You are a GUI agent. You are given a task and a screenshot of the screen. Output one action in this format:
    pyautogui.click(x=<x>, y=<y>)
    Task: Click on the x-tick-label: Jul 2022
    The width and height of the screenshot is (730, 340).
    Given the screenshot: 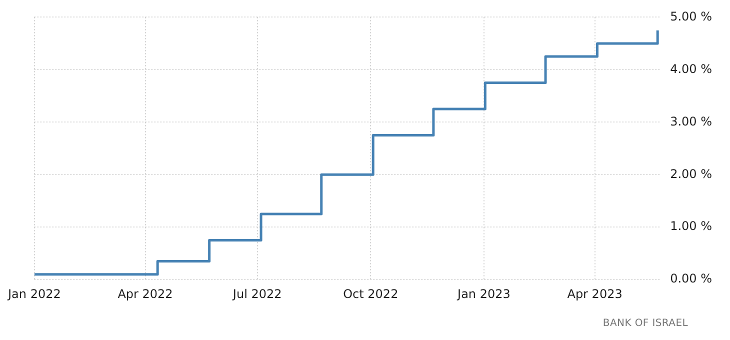 What is the action you would take?
    pyautogui.click(x=257, y=293)
    